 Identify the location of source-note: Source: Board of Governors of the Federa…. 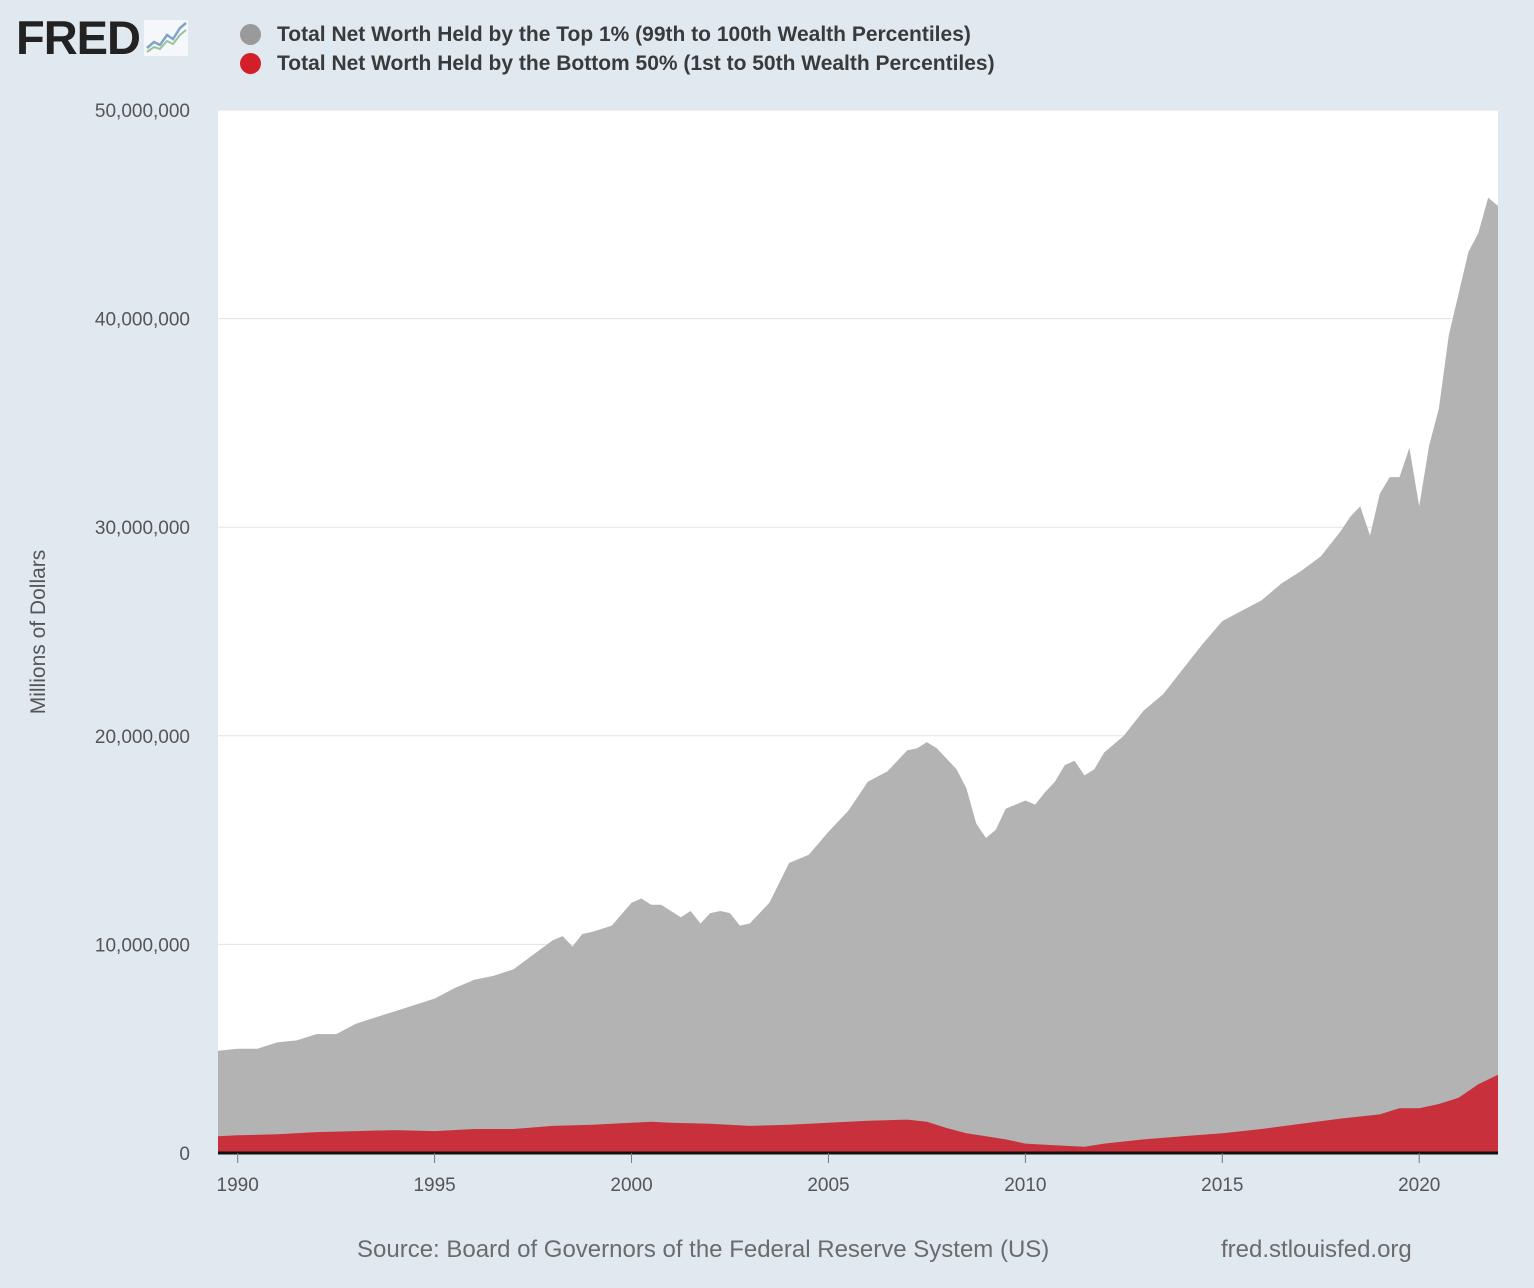
(703, 1249).